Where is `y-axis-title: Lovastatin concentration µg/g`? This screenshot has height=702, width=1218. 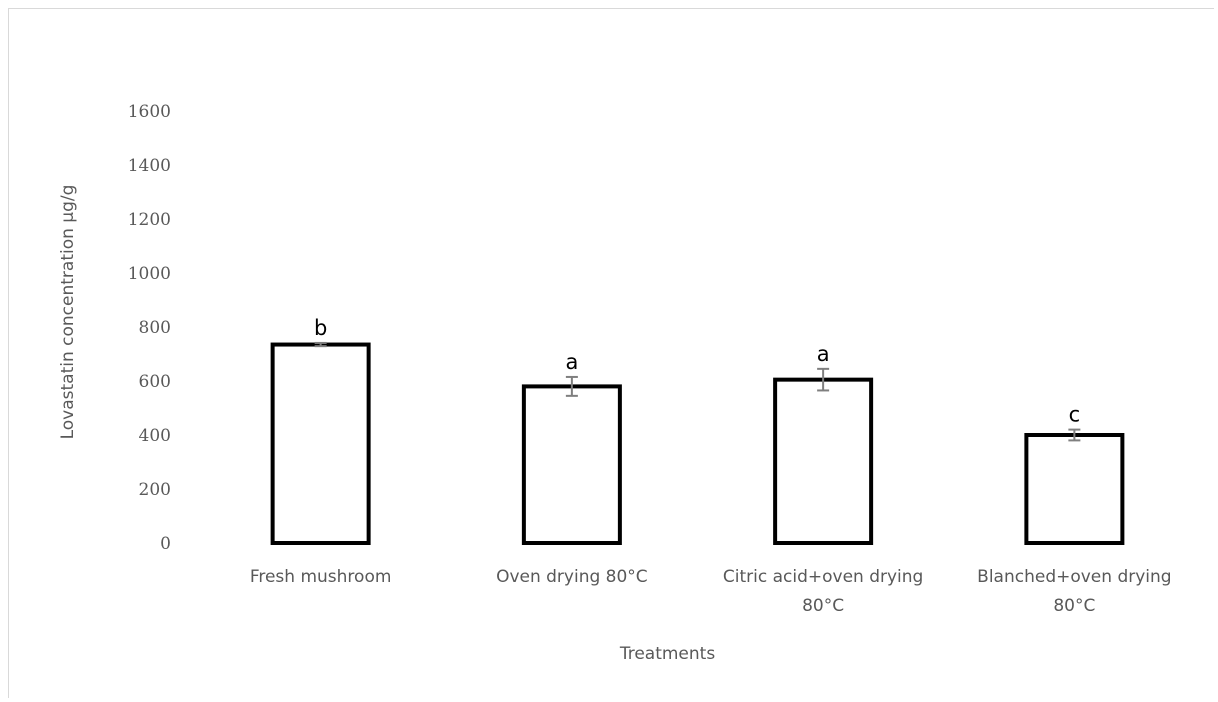
y-axis-title: Lovastatin concentration µg/g is located at coordinates (68, 312).